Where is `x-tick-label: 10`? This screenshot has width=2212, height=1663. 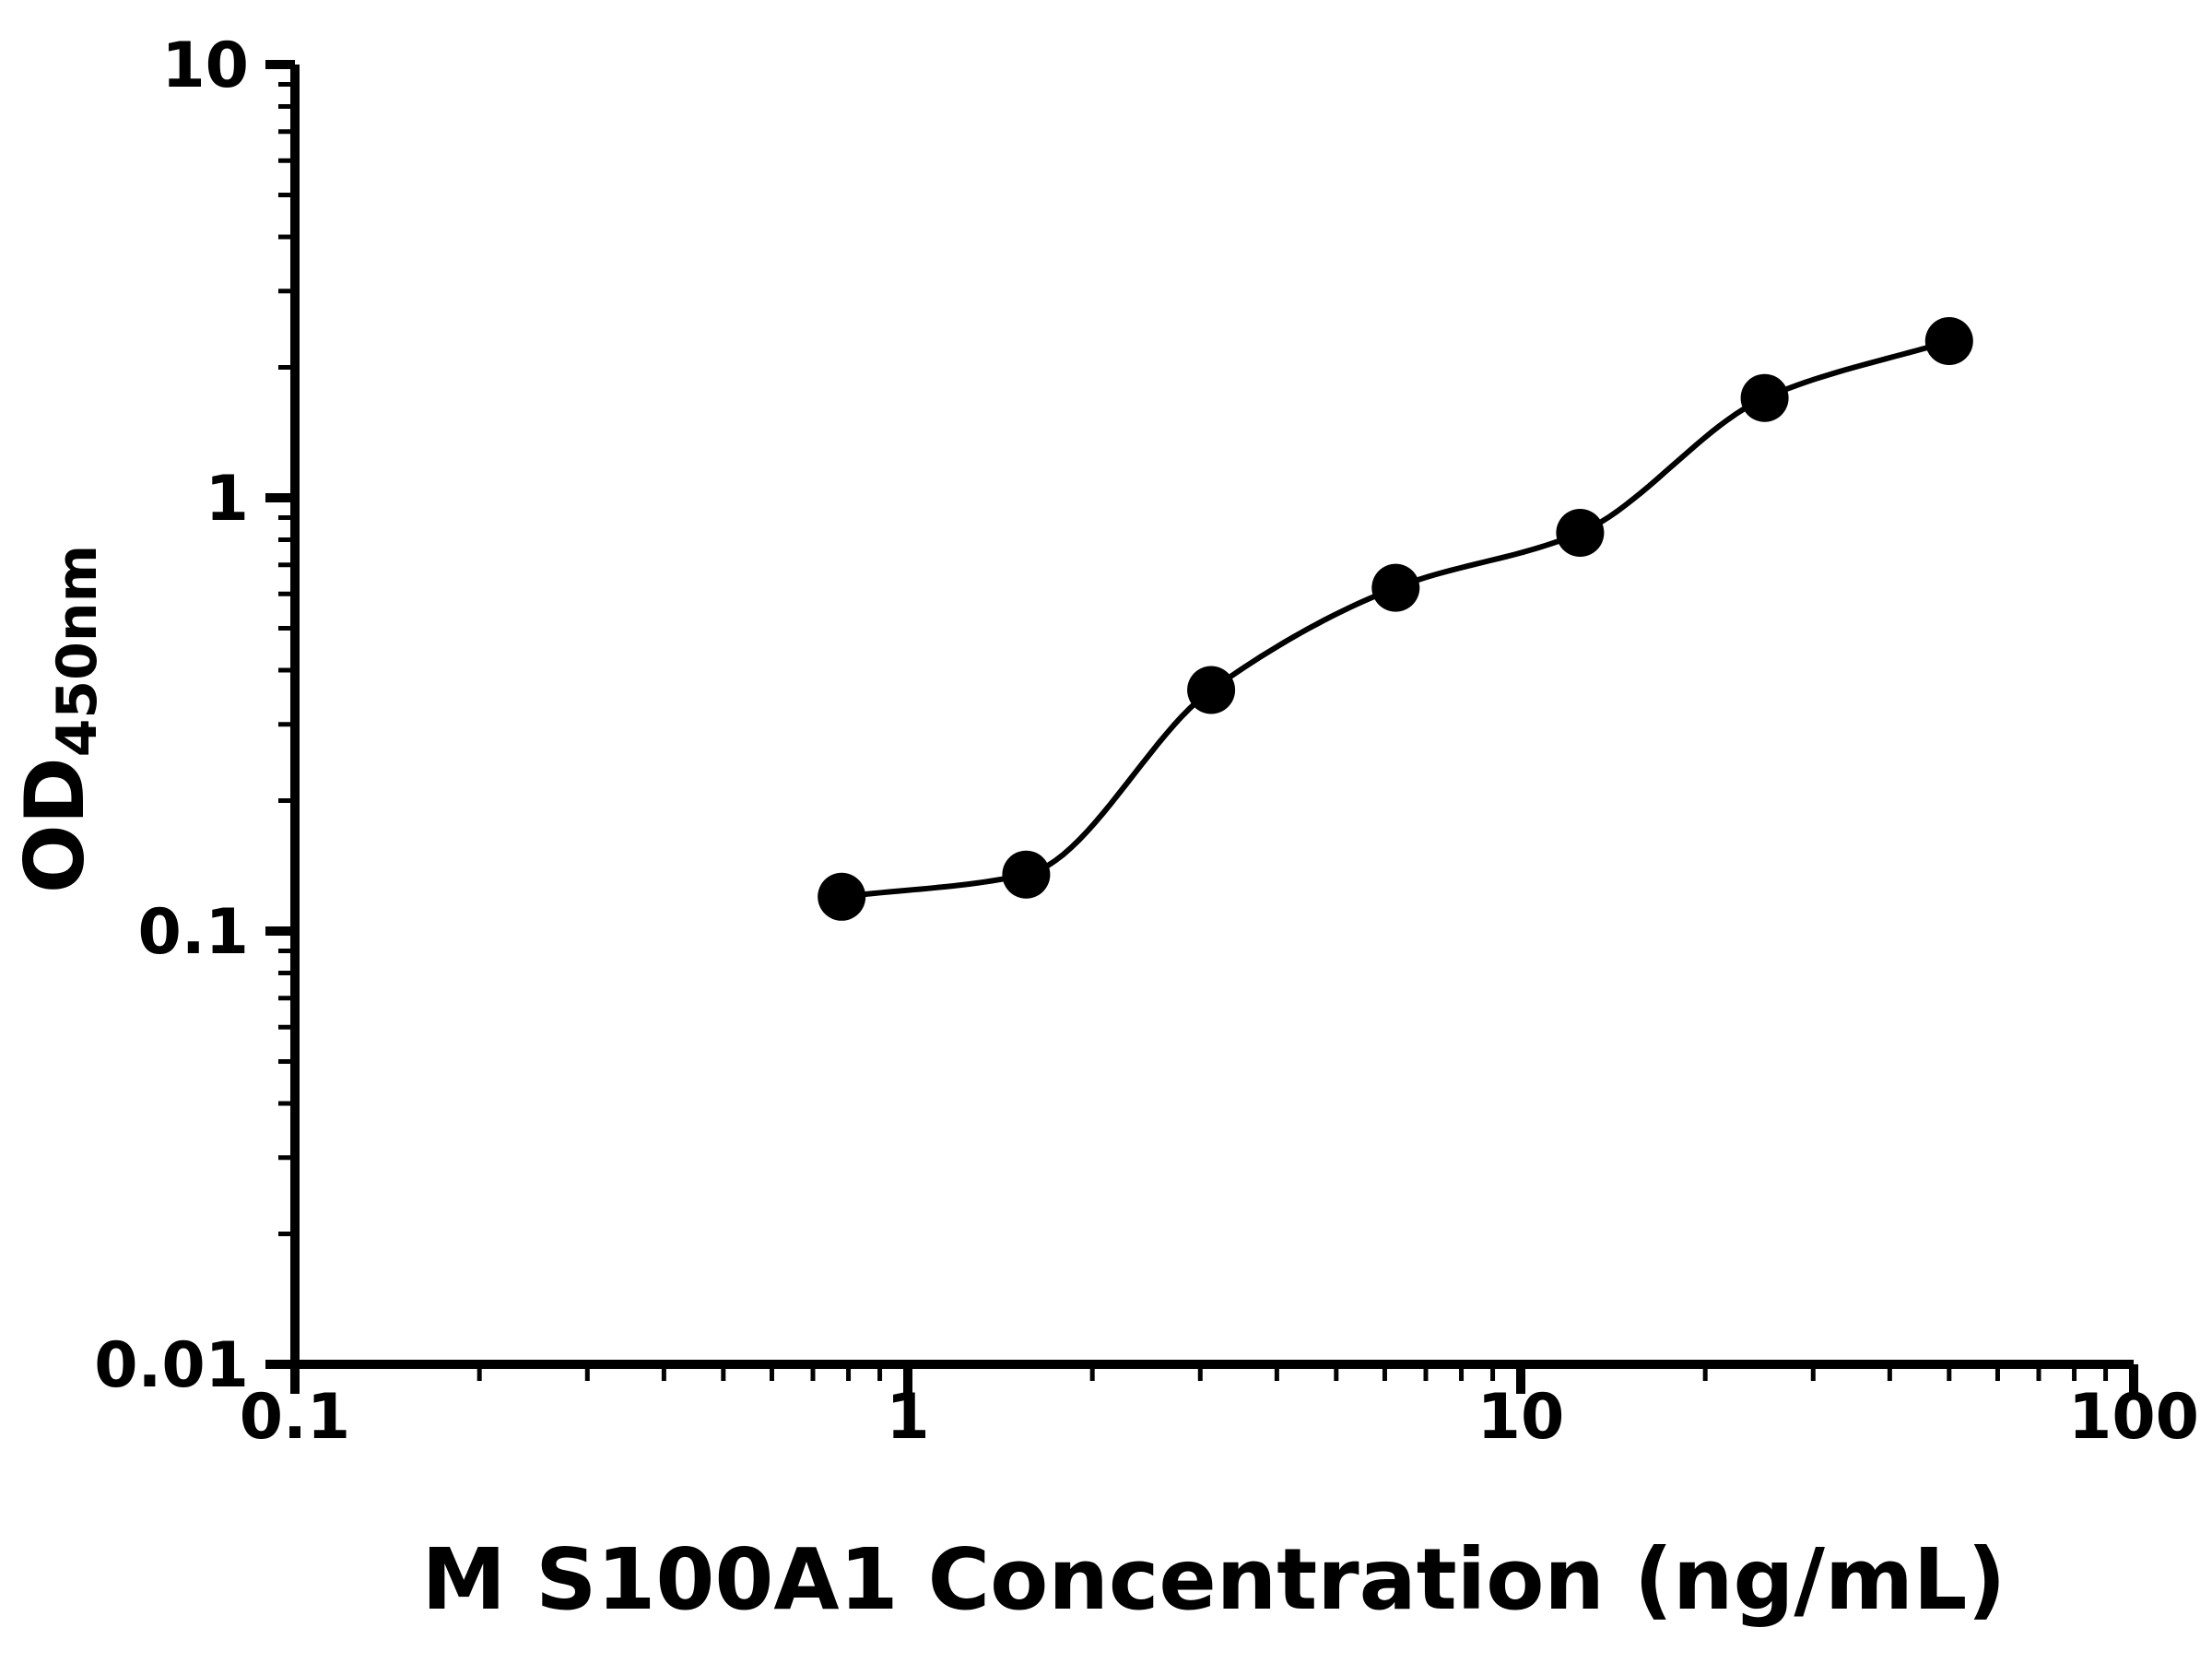
x-tick-label: 10 is located at coordinates (1521, 1417).